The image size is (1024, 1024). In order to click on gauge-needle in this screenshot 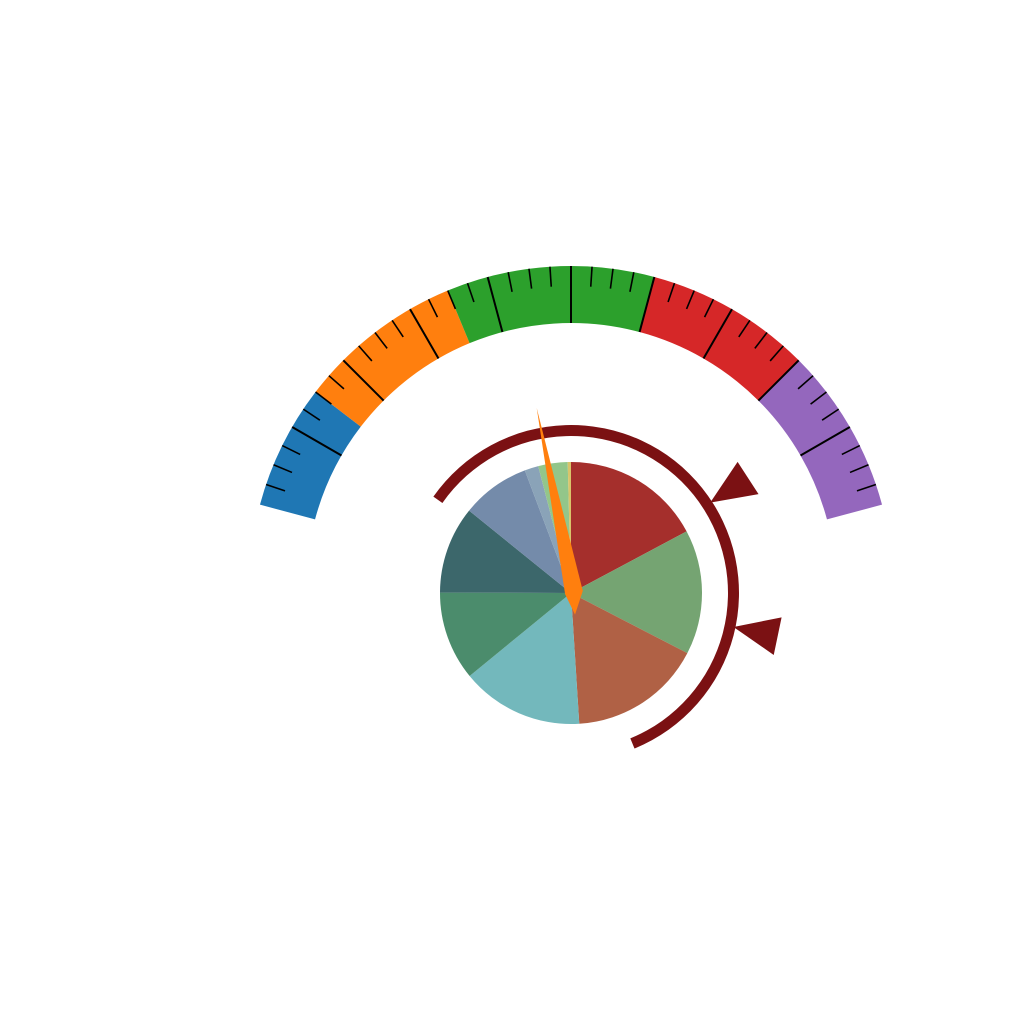, I will do `click(559, 511)`.